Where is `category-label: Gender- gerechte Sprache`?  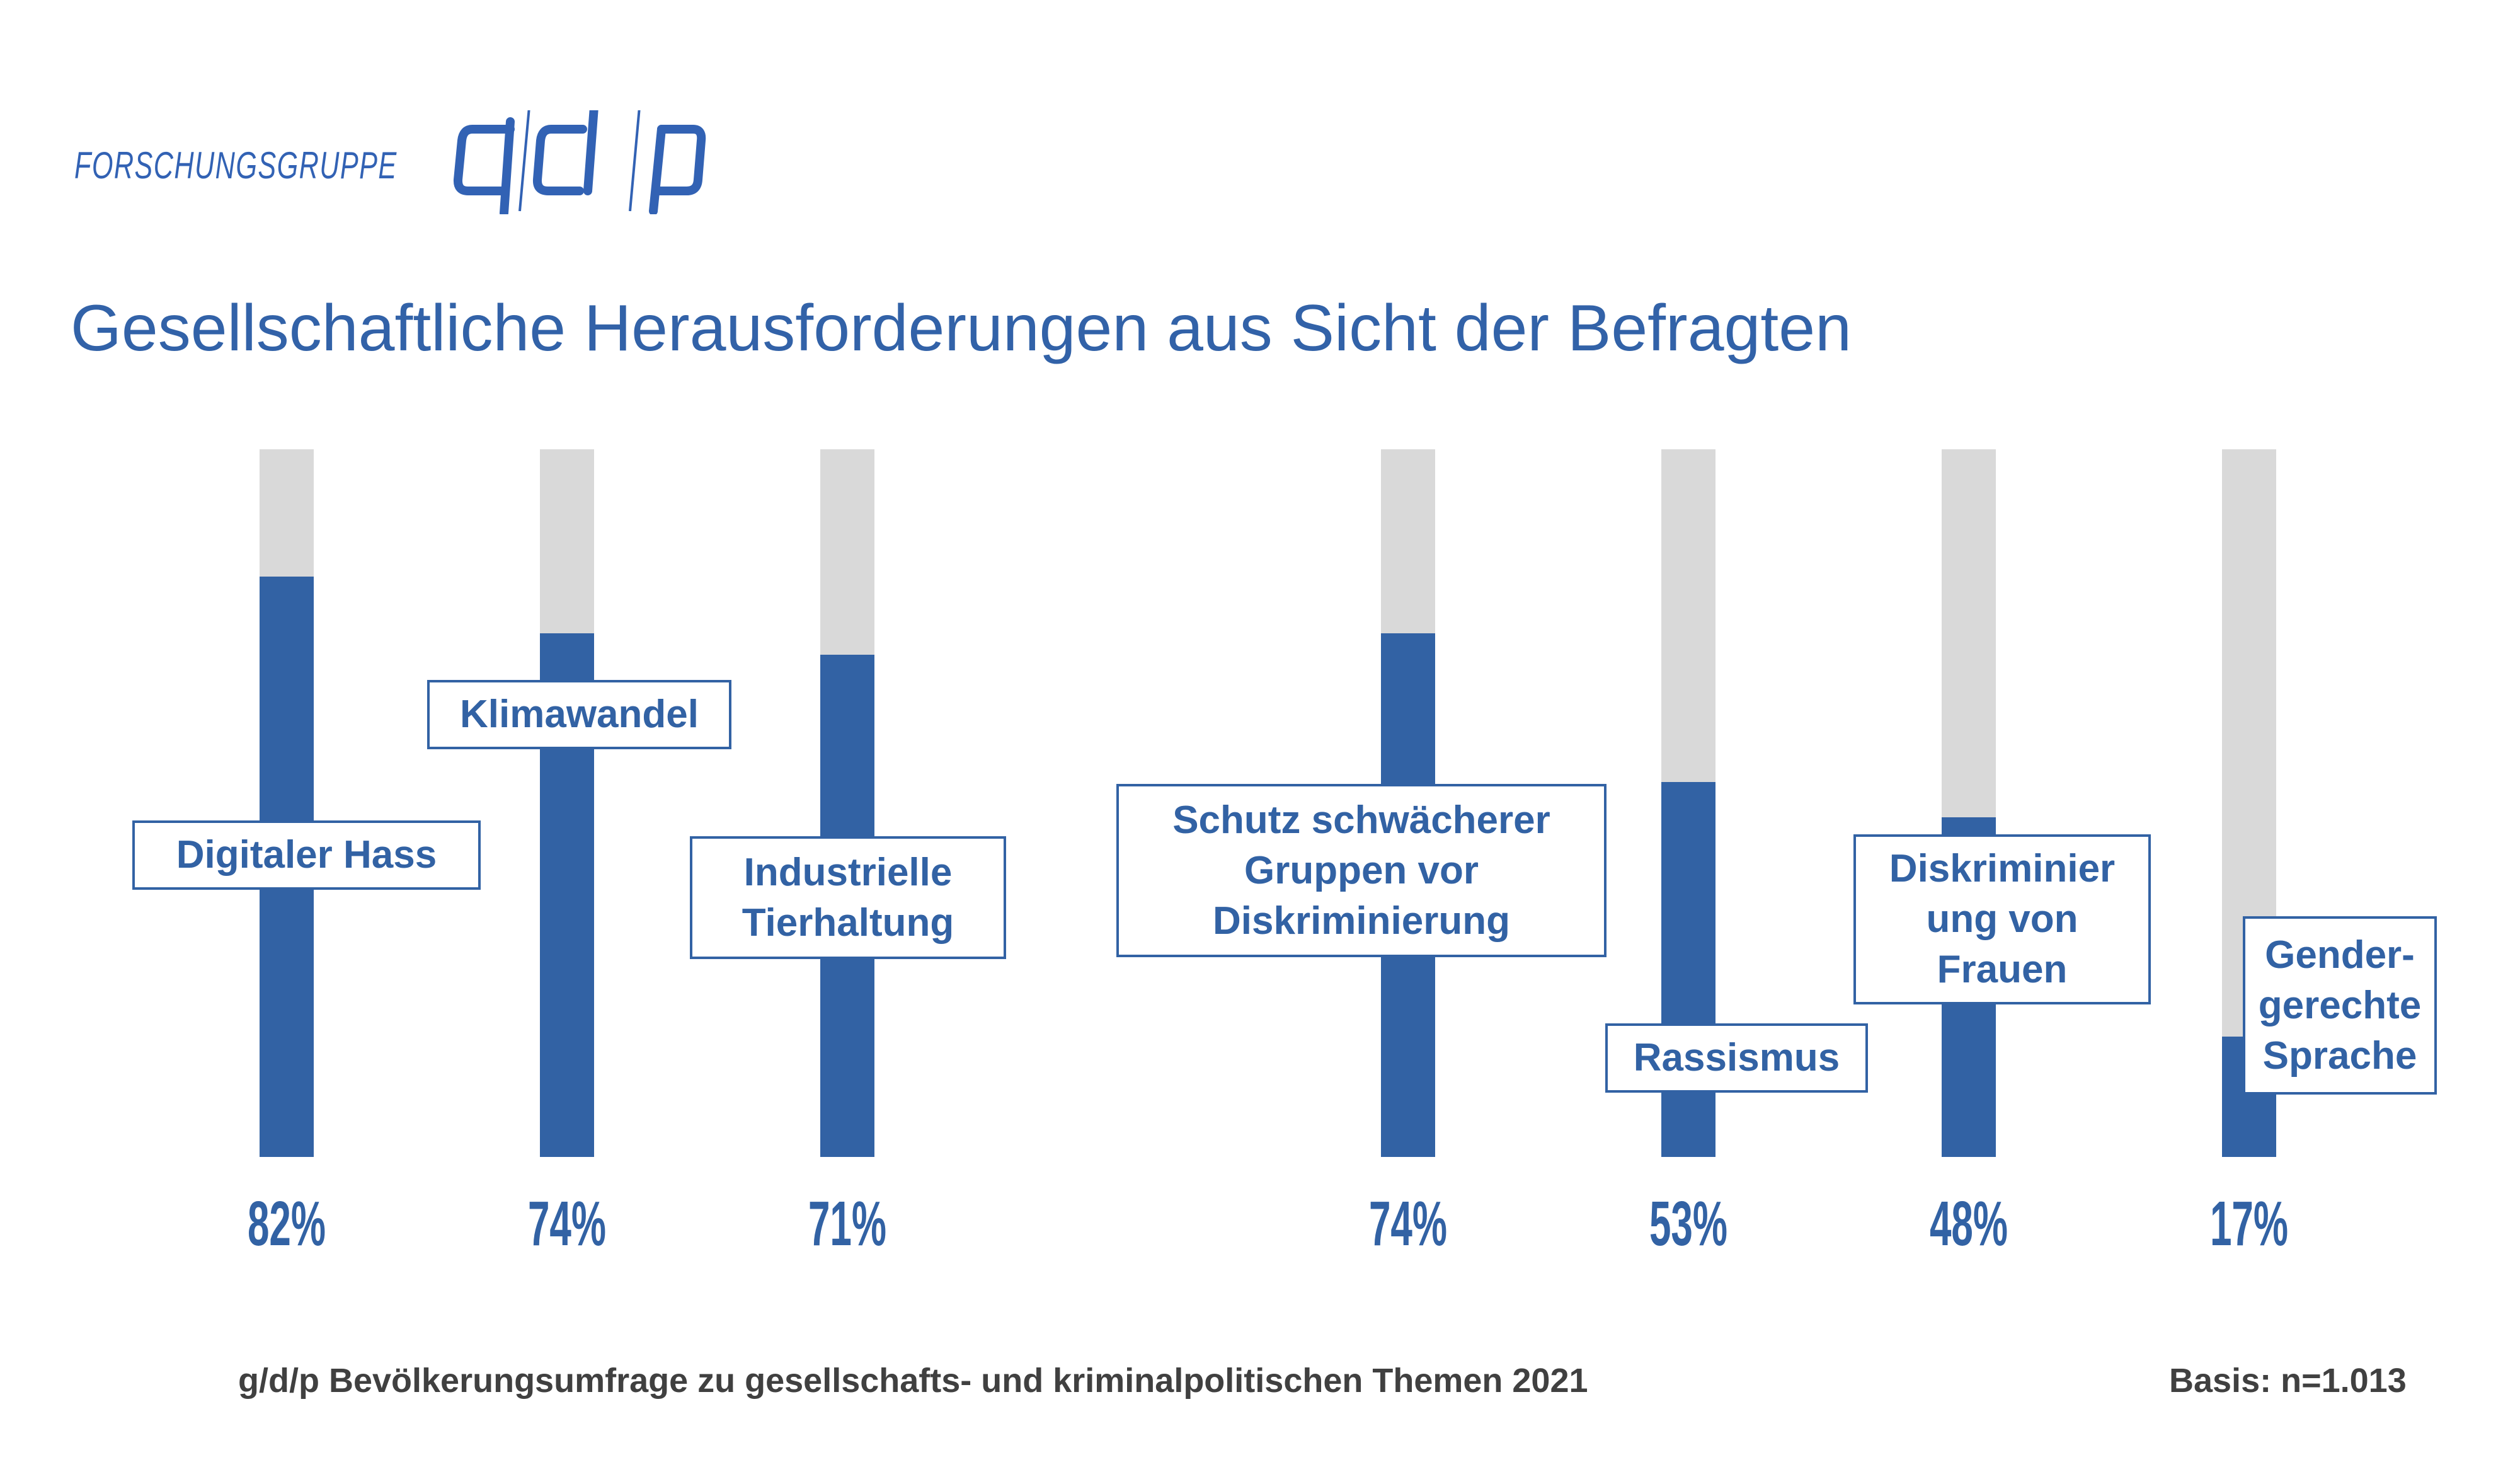
category-label: Gender- gerechte Sprache is located at coordinates (2340, 1005).